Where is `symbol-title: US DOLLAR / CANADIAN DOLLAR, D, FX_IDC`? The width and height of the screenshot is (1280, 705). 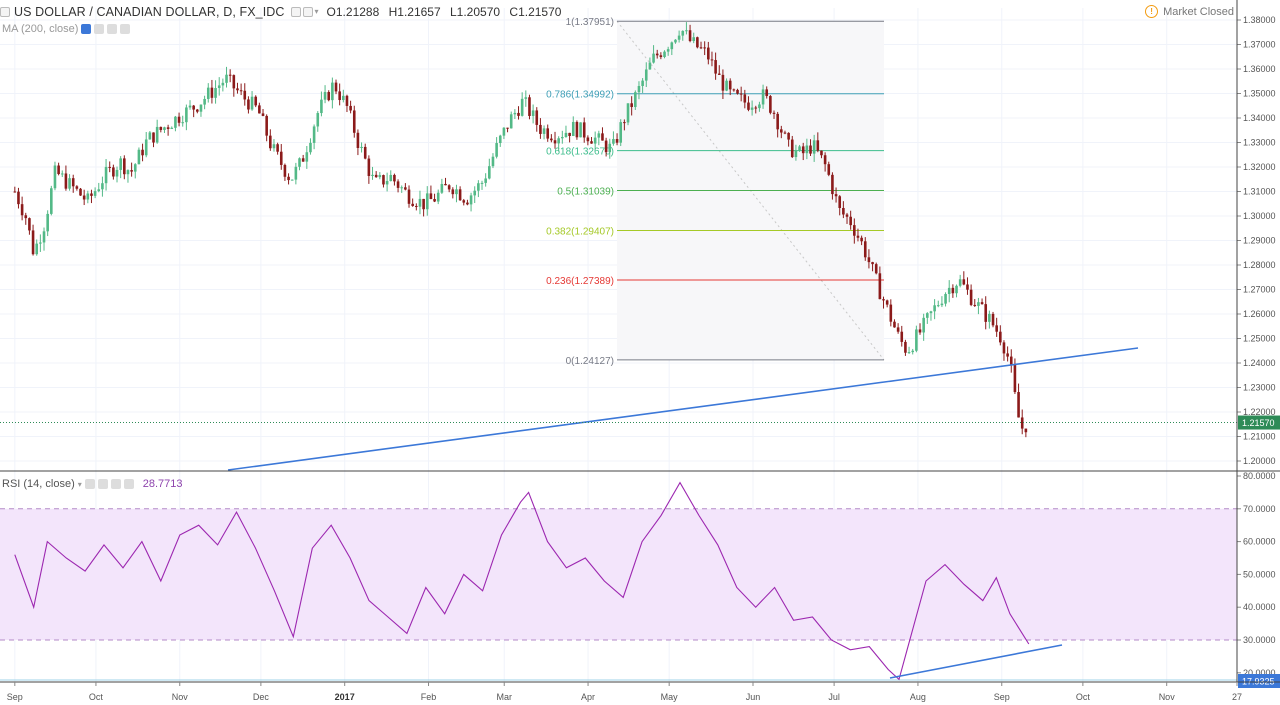 symbol-title: US DOLLAR / CANADIAN DOLLAR, D, FX_IDC is located at coordinates (149, 12).